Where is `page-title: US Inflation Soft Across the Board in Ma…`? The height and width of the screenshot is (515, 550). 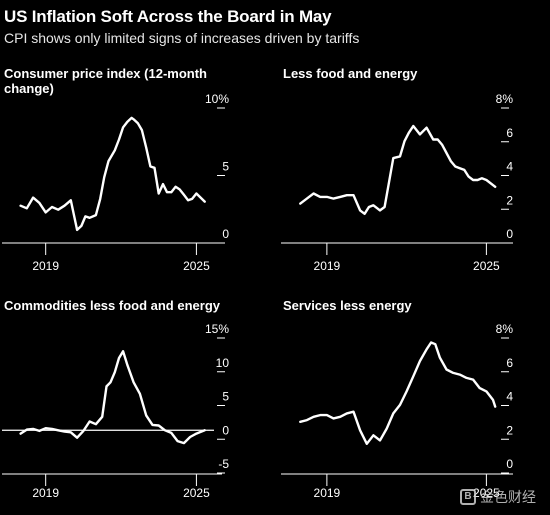 page-title: US Inflation Soft Across the Board in Ma… is located at coordinates (168, 16).